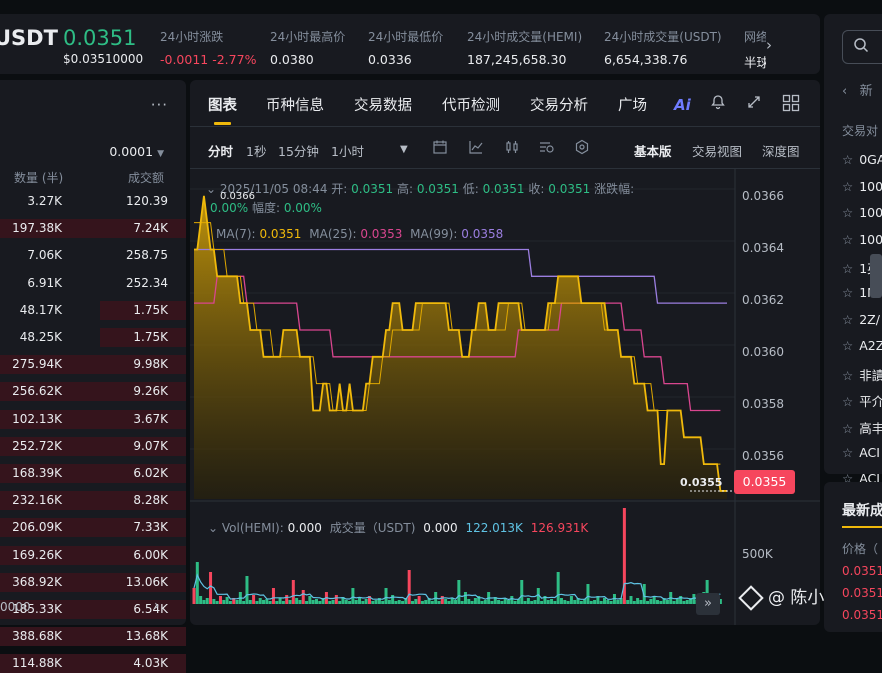  What do you see at coordinates (146, 178) in the screenshot?
I see `header-total: 成交额` at bounding box center [146, 178].